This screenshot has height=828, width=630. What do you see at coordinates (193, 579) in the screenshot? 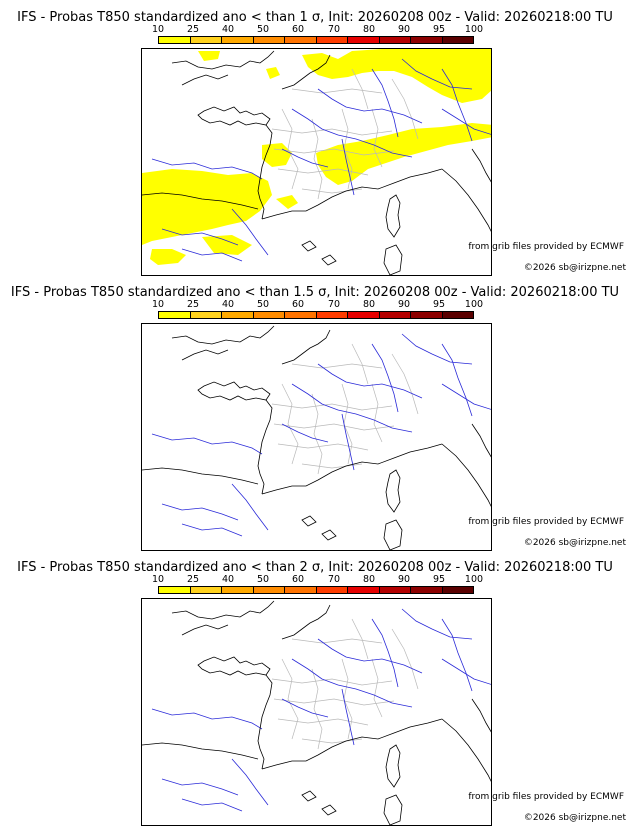
I see `colorbar-label: 25` at bounding box center [193, 579].